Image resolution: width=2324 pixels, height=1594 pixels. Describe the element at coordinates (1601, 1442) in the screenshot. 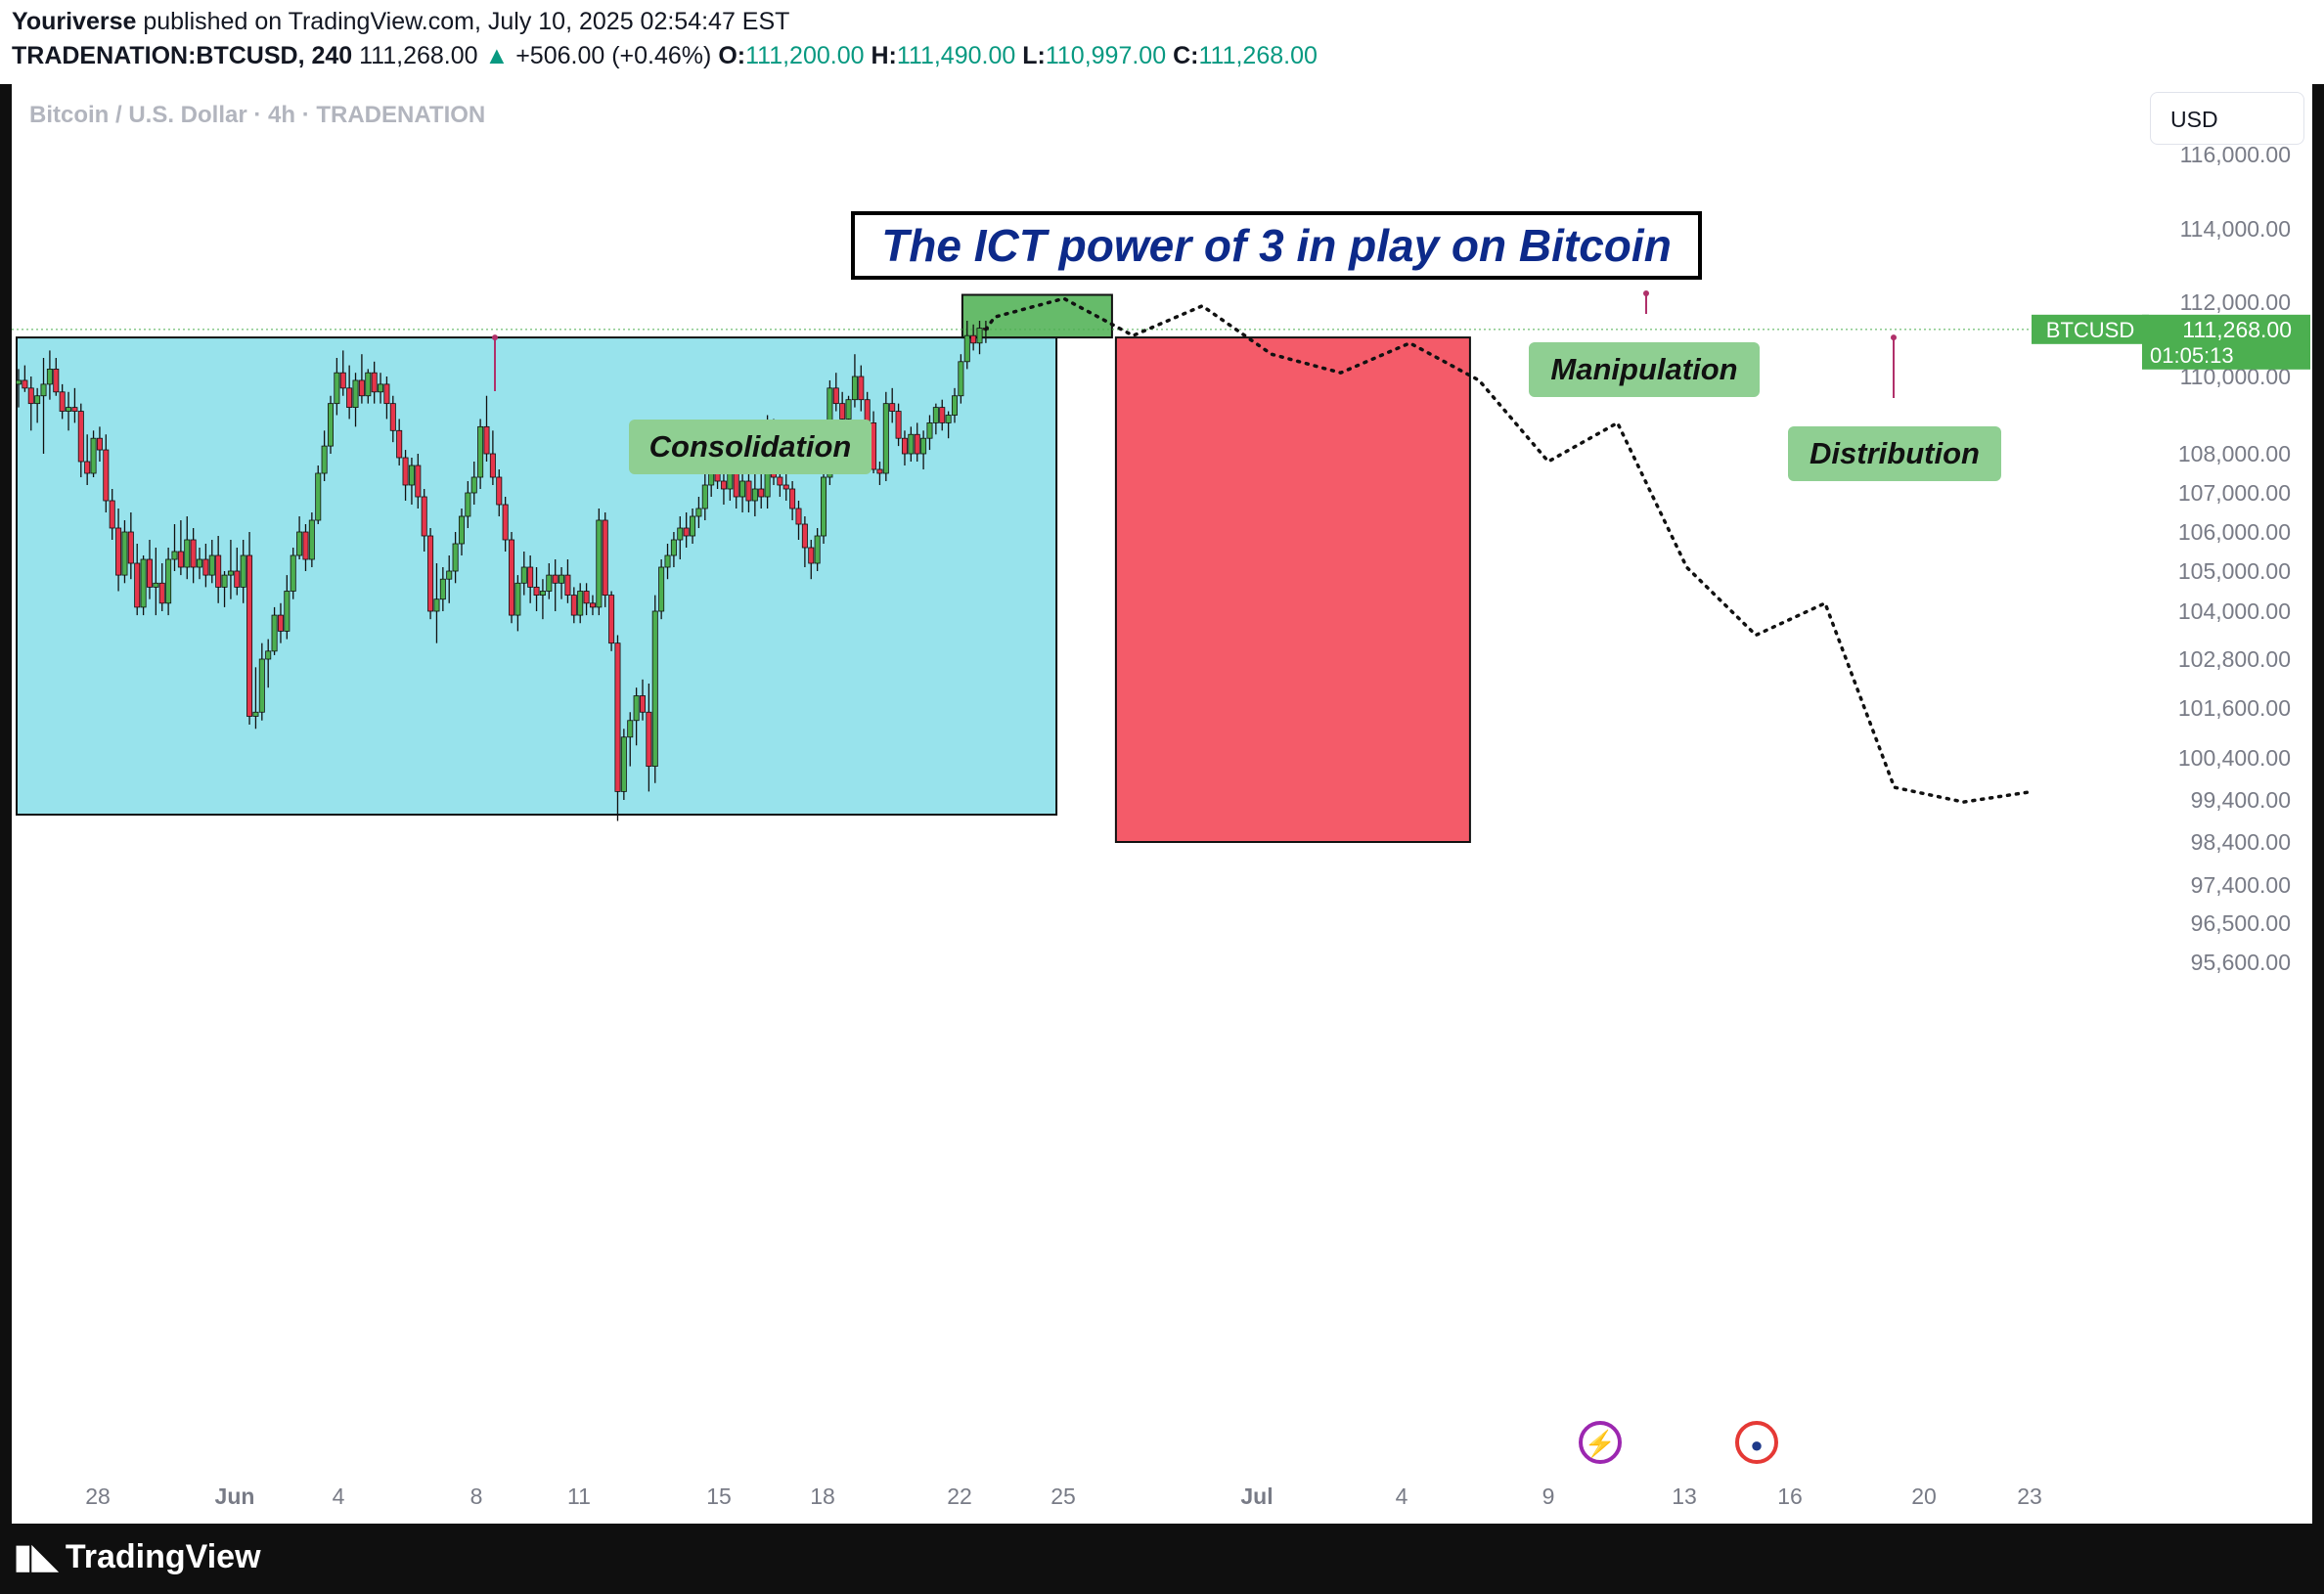

I see `events-icon` at that location.